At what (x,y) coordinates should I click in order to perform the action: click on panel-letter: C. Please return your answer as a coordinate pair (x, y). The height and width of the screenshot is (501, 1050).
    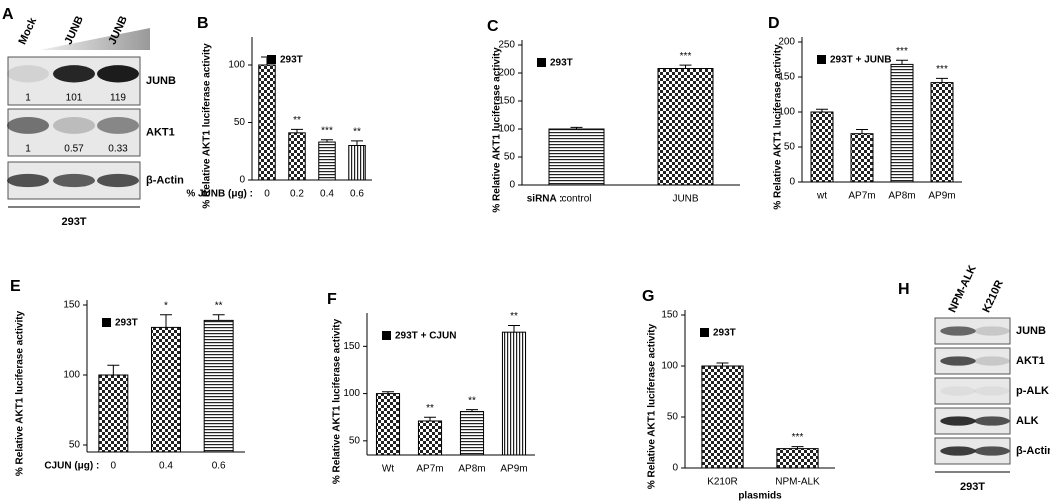
    Looking at the image, I should click on (493, 26).